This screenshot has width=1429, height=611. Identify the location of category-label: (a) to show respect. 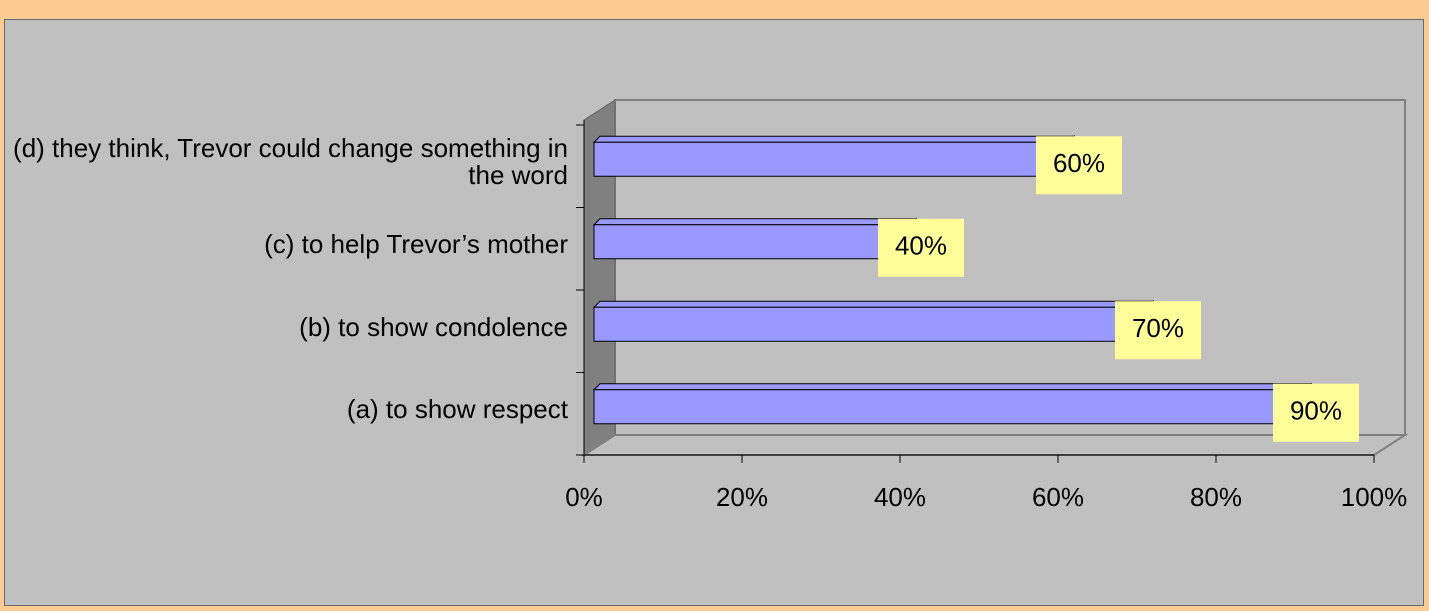
(457, 409).